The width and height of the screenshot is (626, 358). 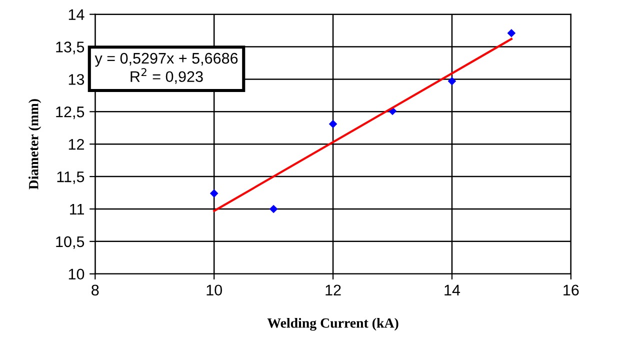 I want to click on y-tick-label: 10,5, so click(x=70, y=242).